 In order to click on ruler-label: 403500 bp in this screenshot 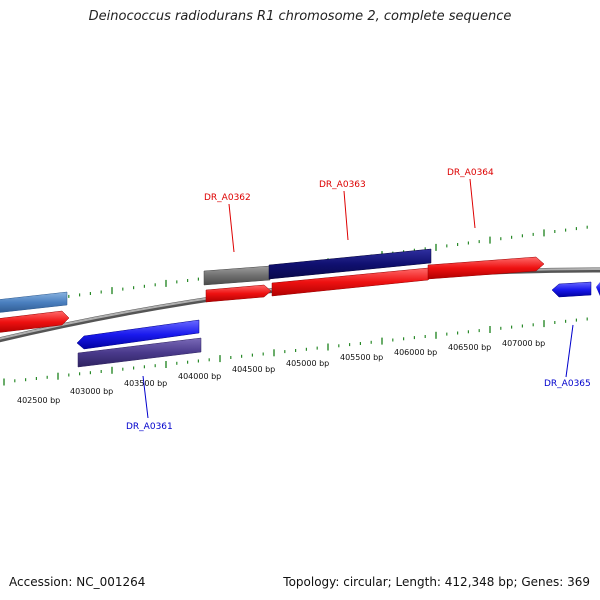, I will do `click(145, 383)`.